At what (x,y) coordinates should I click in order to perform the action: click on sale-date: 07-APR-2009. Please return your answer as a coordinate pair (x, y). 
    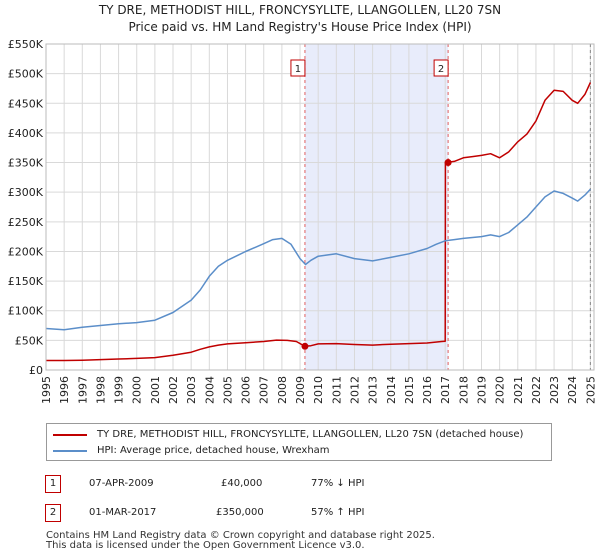
    Looking at the image, I should click on (121, 483).